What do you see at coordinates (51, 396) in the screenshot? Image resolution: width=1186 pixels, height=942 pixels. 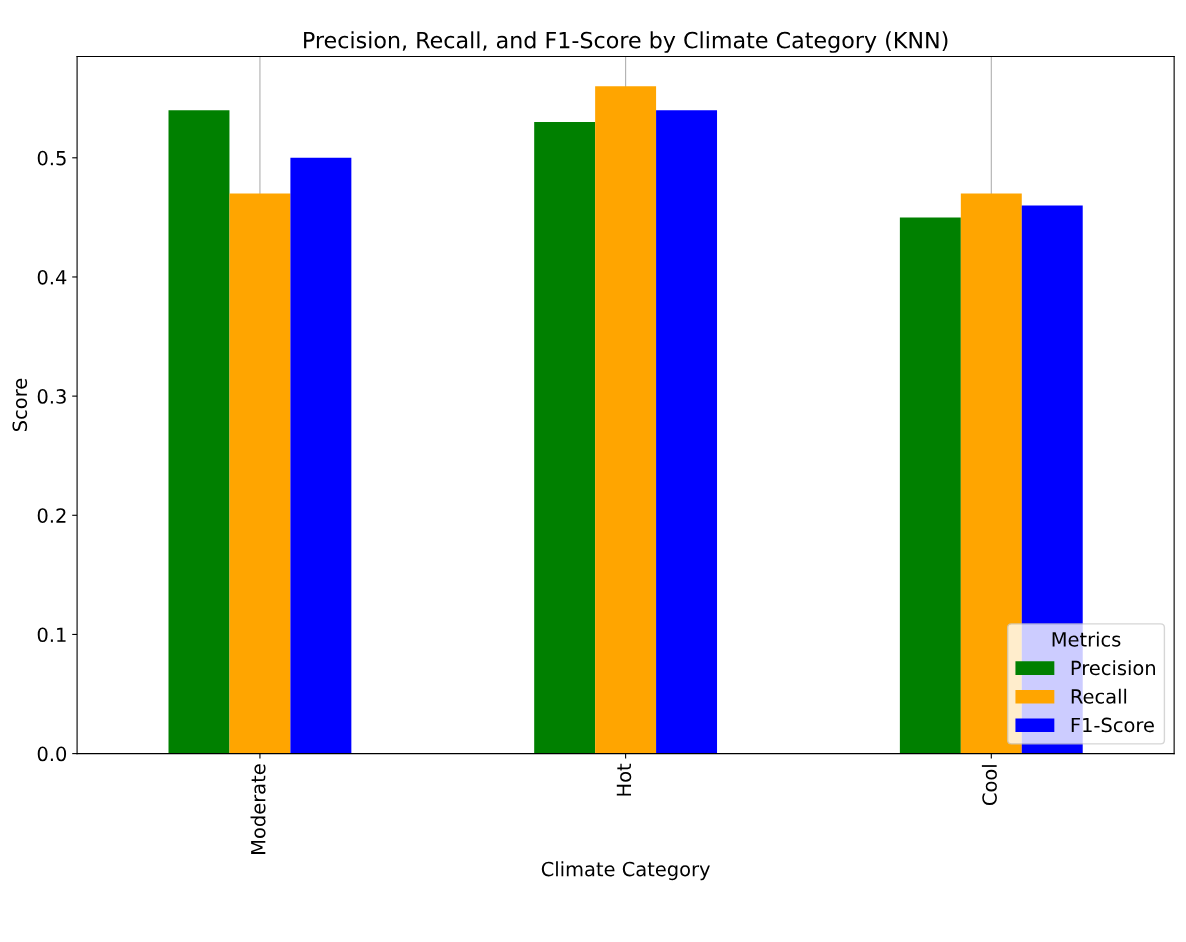 I see `y-tick-label: 0.3` at bounding box center [51, 396].